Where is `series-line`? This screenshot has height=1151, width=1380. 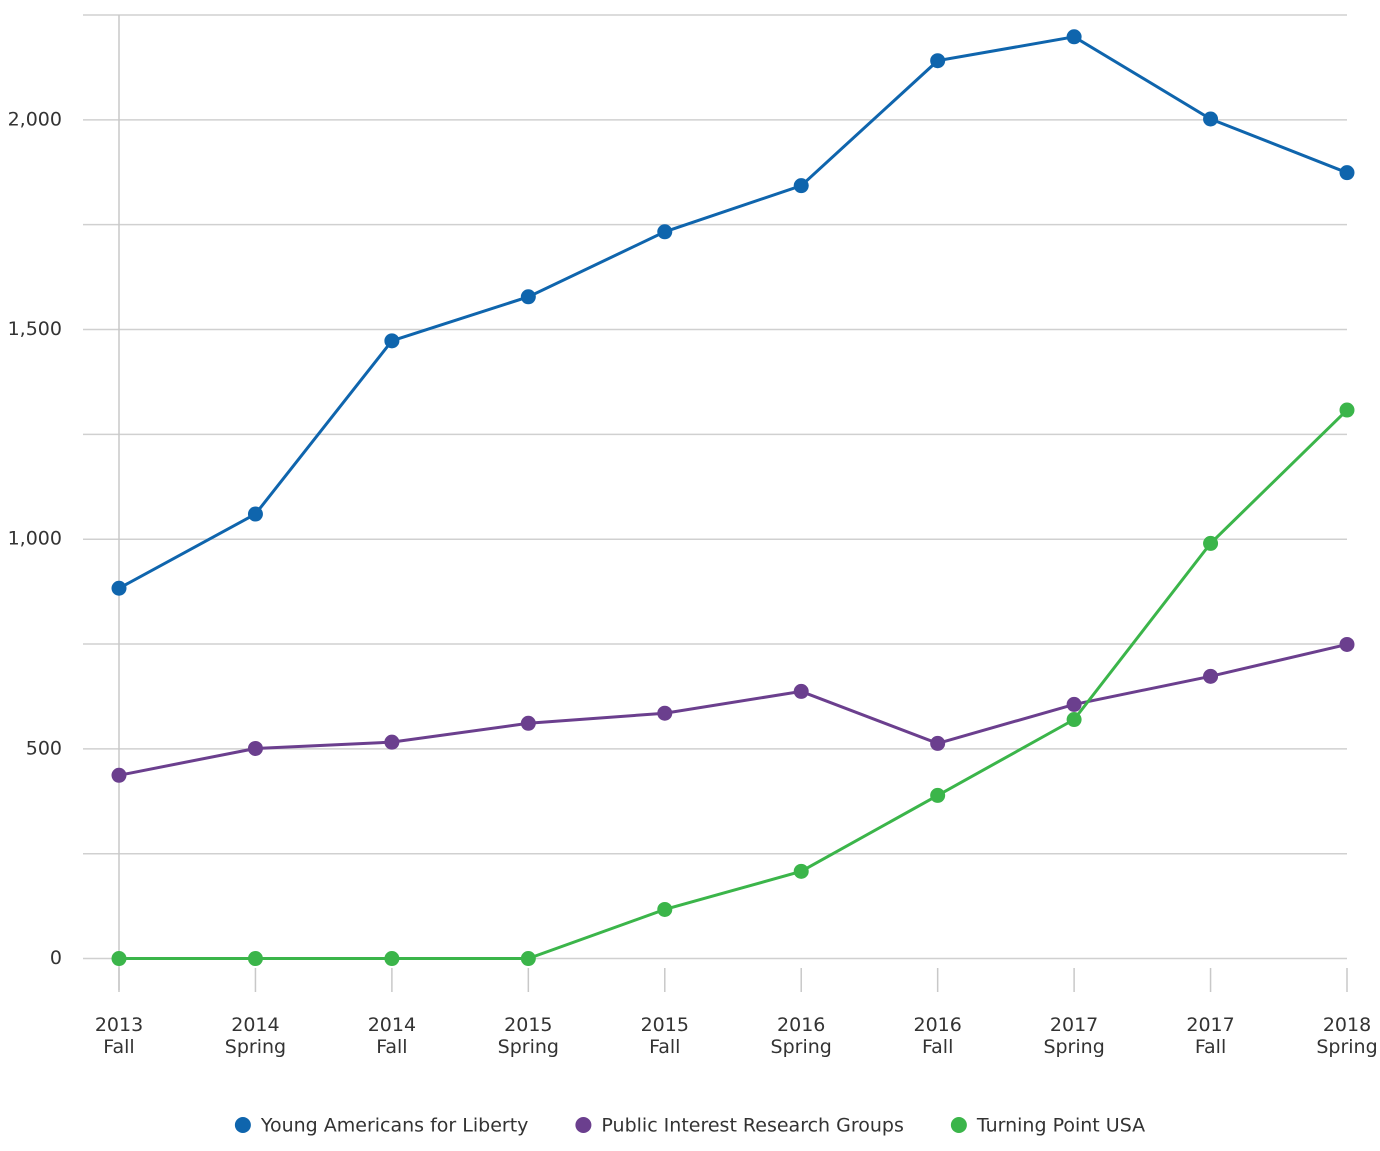
series-line is located at coordinates (733, 709).